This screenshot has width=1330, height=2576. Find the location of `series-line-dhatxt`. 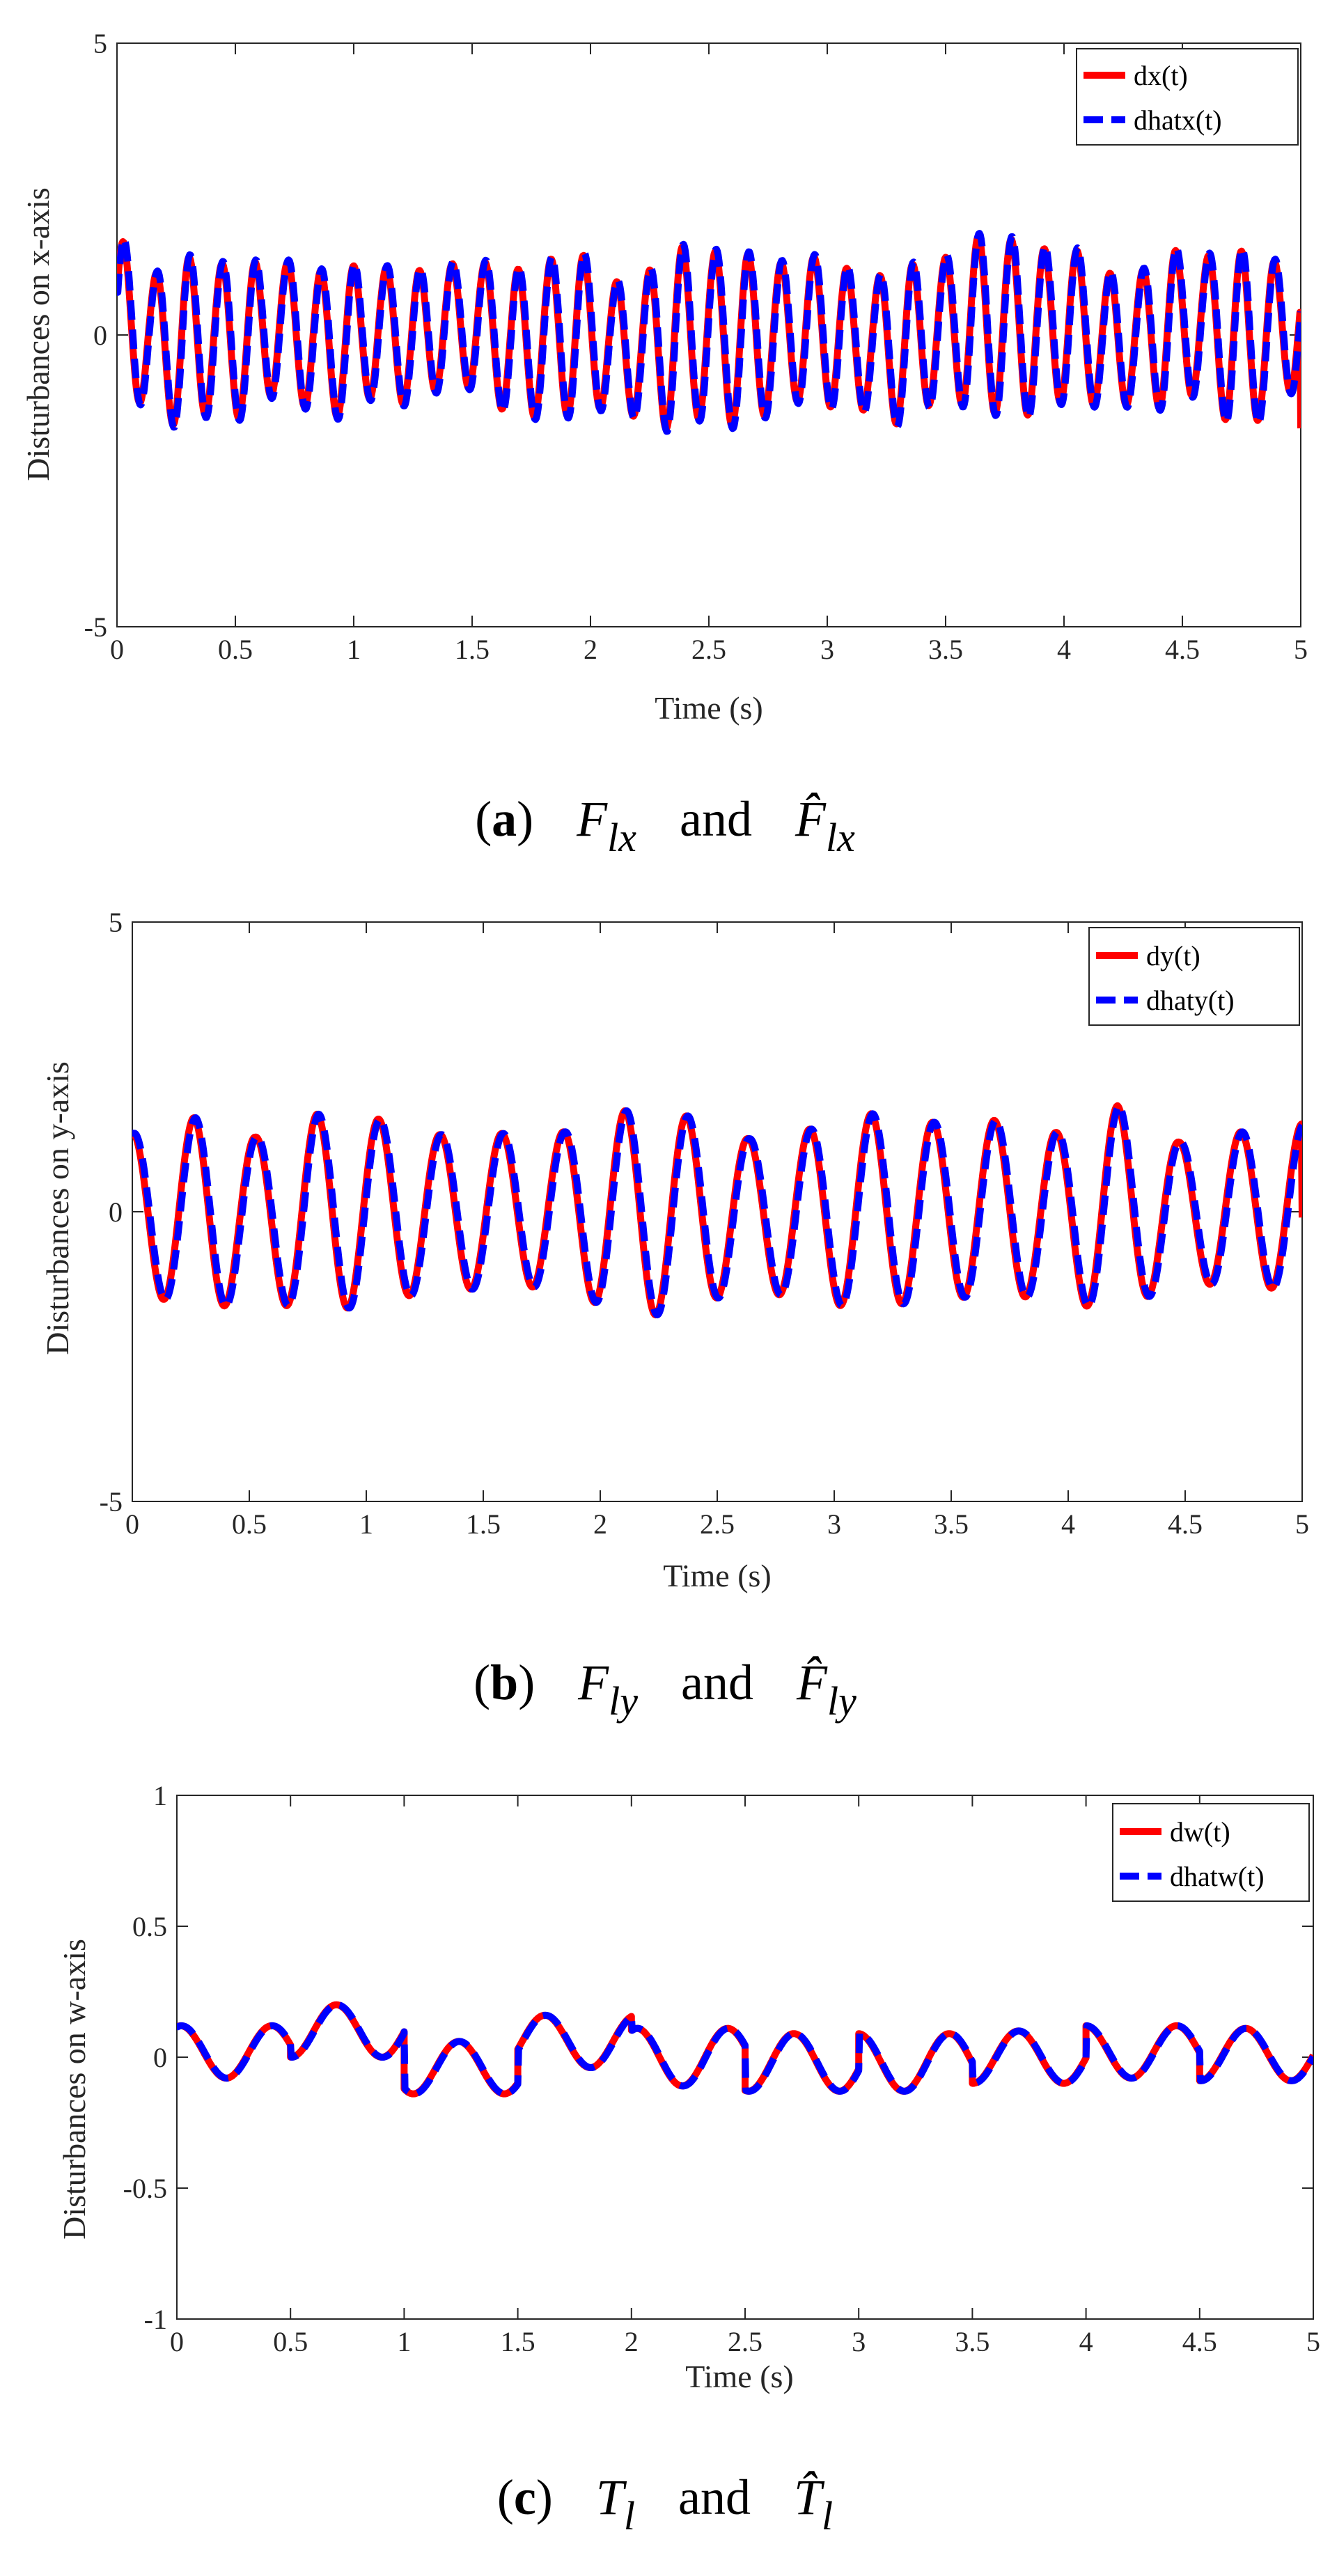

series-line-dhatxt is located at coordinates (709, 332).